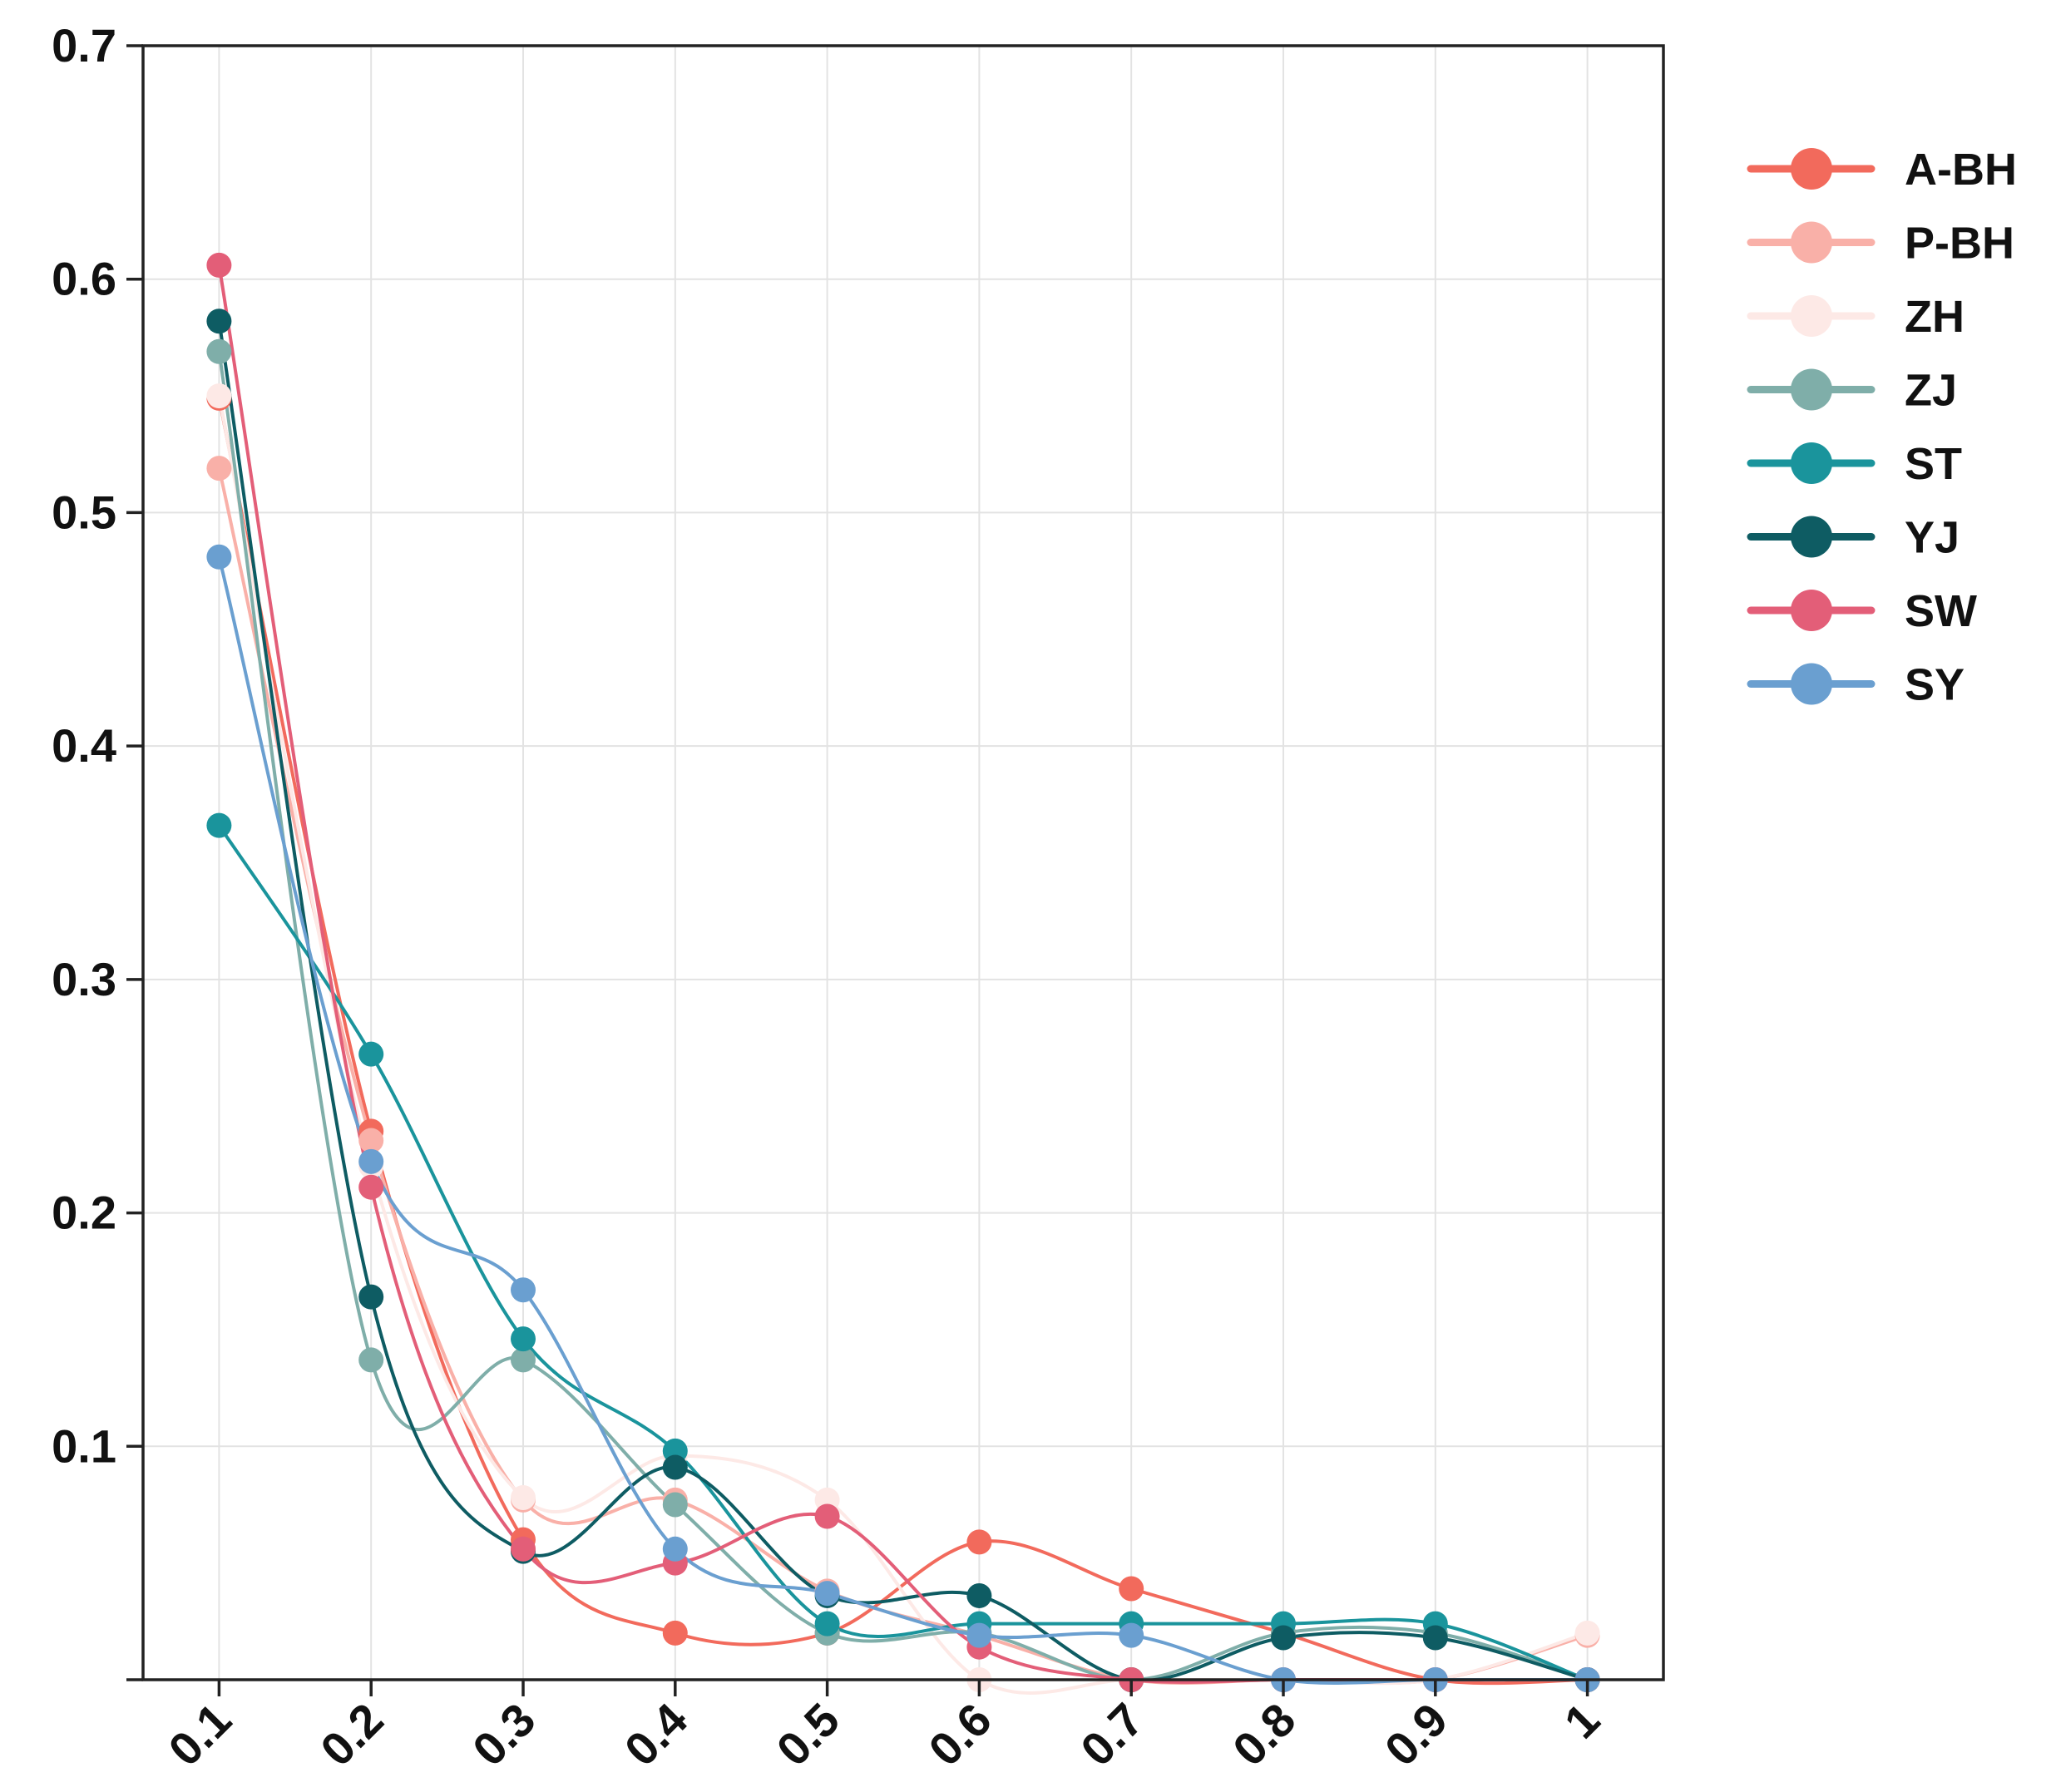 This screenshot has width=2051, height=1792. Describe the element at coordinates (883, 1728) in the screenshot. I see `x-axis-ticks: 0.1 0.2 0.3 0.4 0.5 0.6 0.7 0.8 0.9 1` at that location.